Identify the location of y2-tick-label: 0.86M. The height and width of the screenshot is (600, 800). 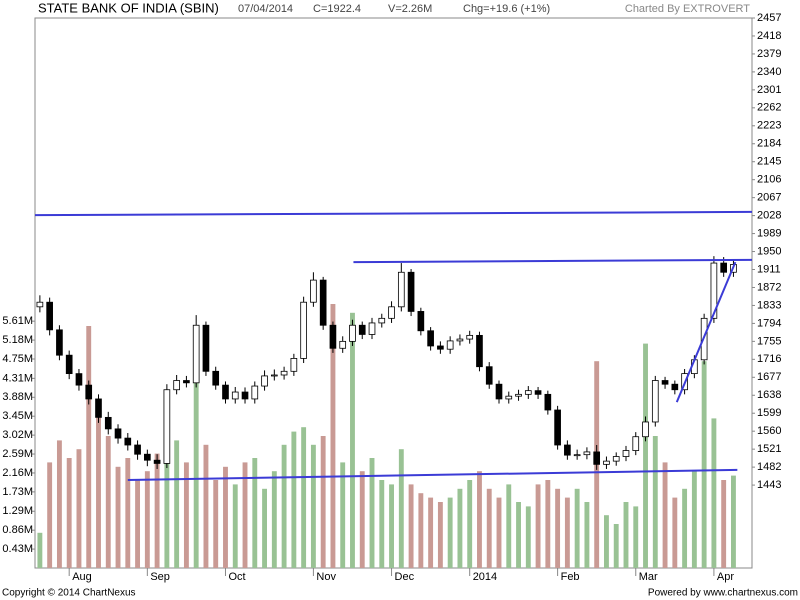
(17, 530).